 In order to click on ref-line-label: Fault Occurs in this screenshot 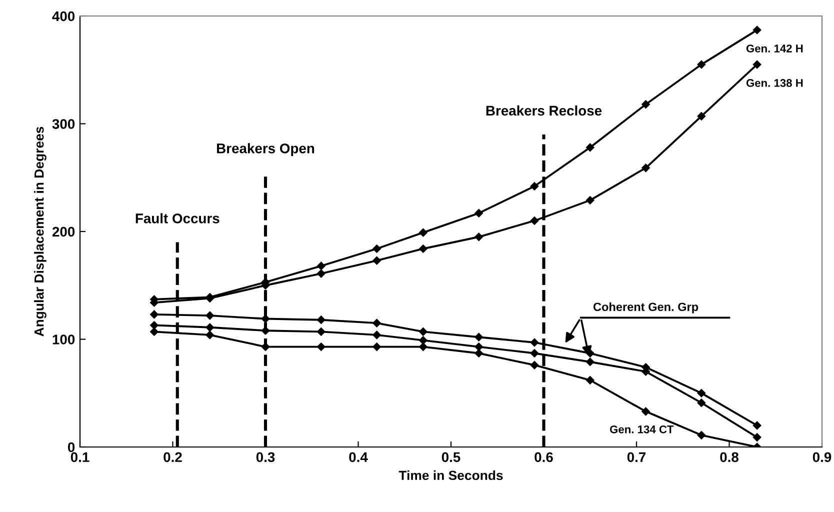, I will do `click(178, 218)`.